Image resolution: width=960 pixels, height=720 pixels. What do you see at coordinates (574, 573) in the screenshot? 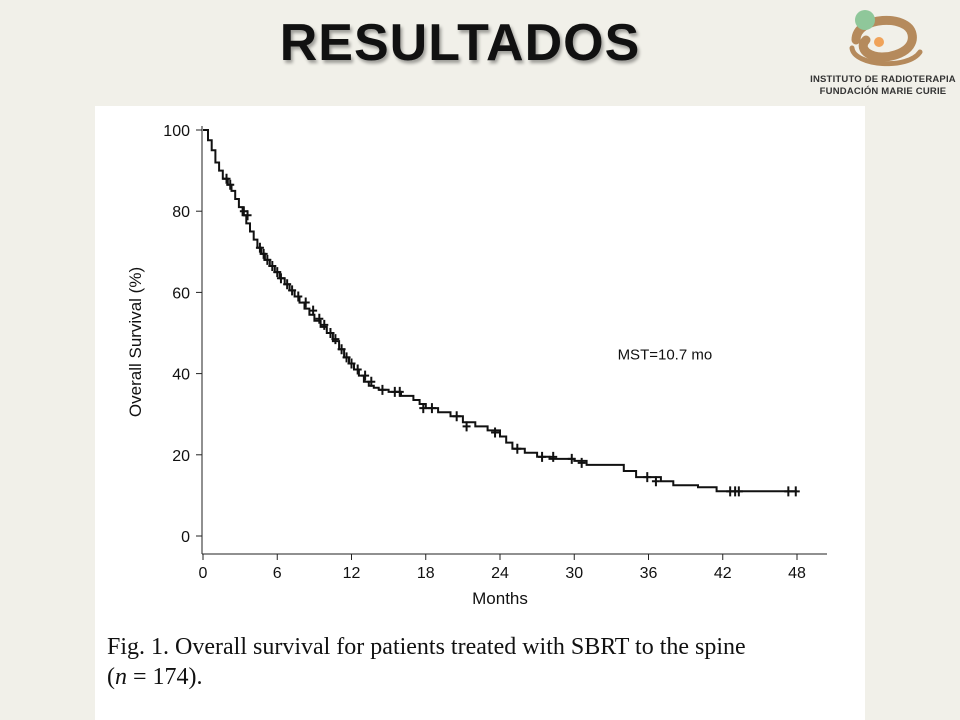
I see `x-tick-label: 30` at bounding box center [574, 573].